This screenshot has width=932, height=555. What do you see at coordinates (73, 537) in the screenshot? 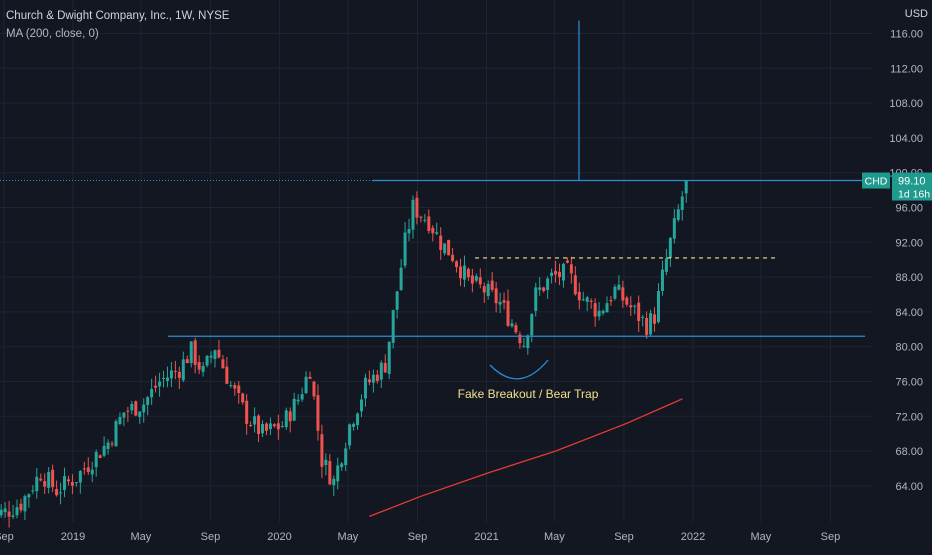
I see `x-tick-label: 2019` at bounding box center [73, 537].